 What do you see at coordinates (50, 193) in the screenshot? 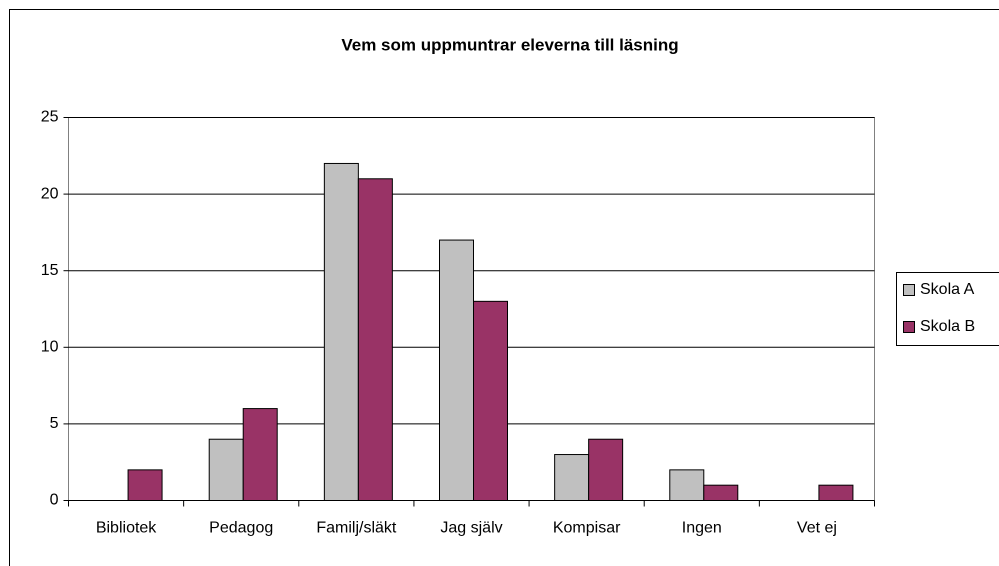
I see `y-tick-label: 20` at bounding box center [50, 193].